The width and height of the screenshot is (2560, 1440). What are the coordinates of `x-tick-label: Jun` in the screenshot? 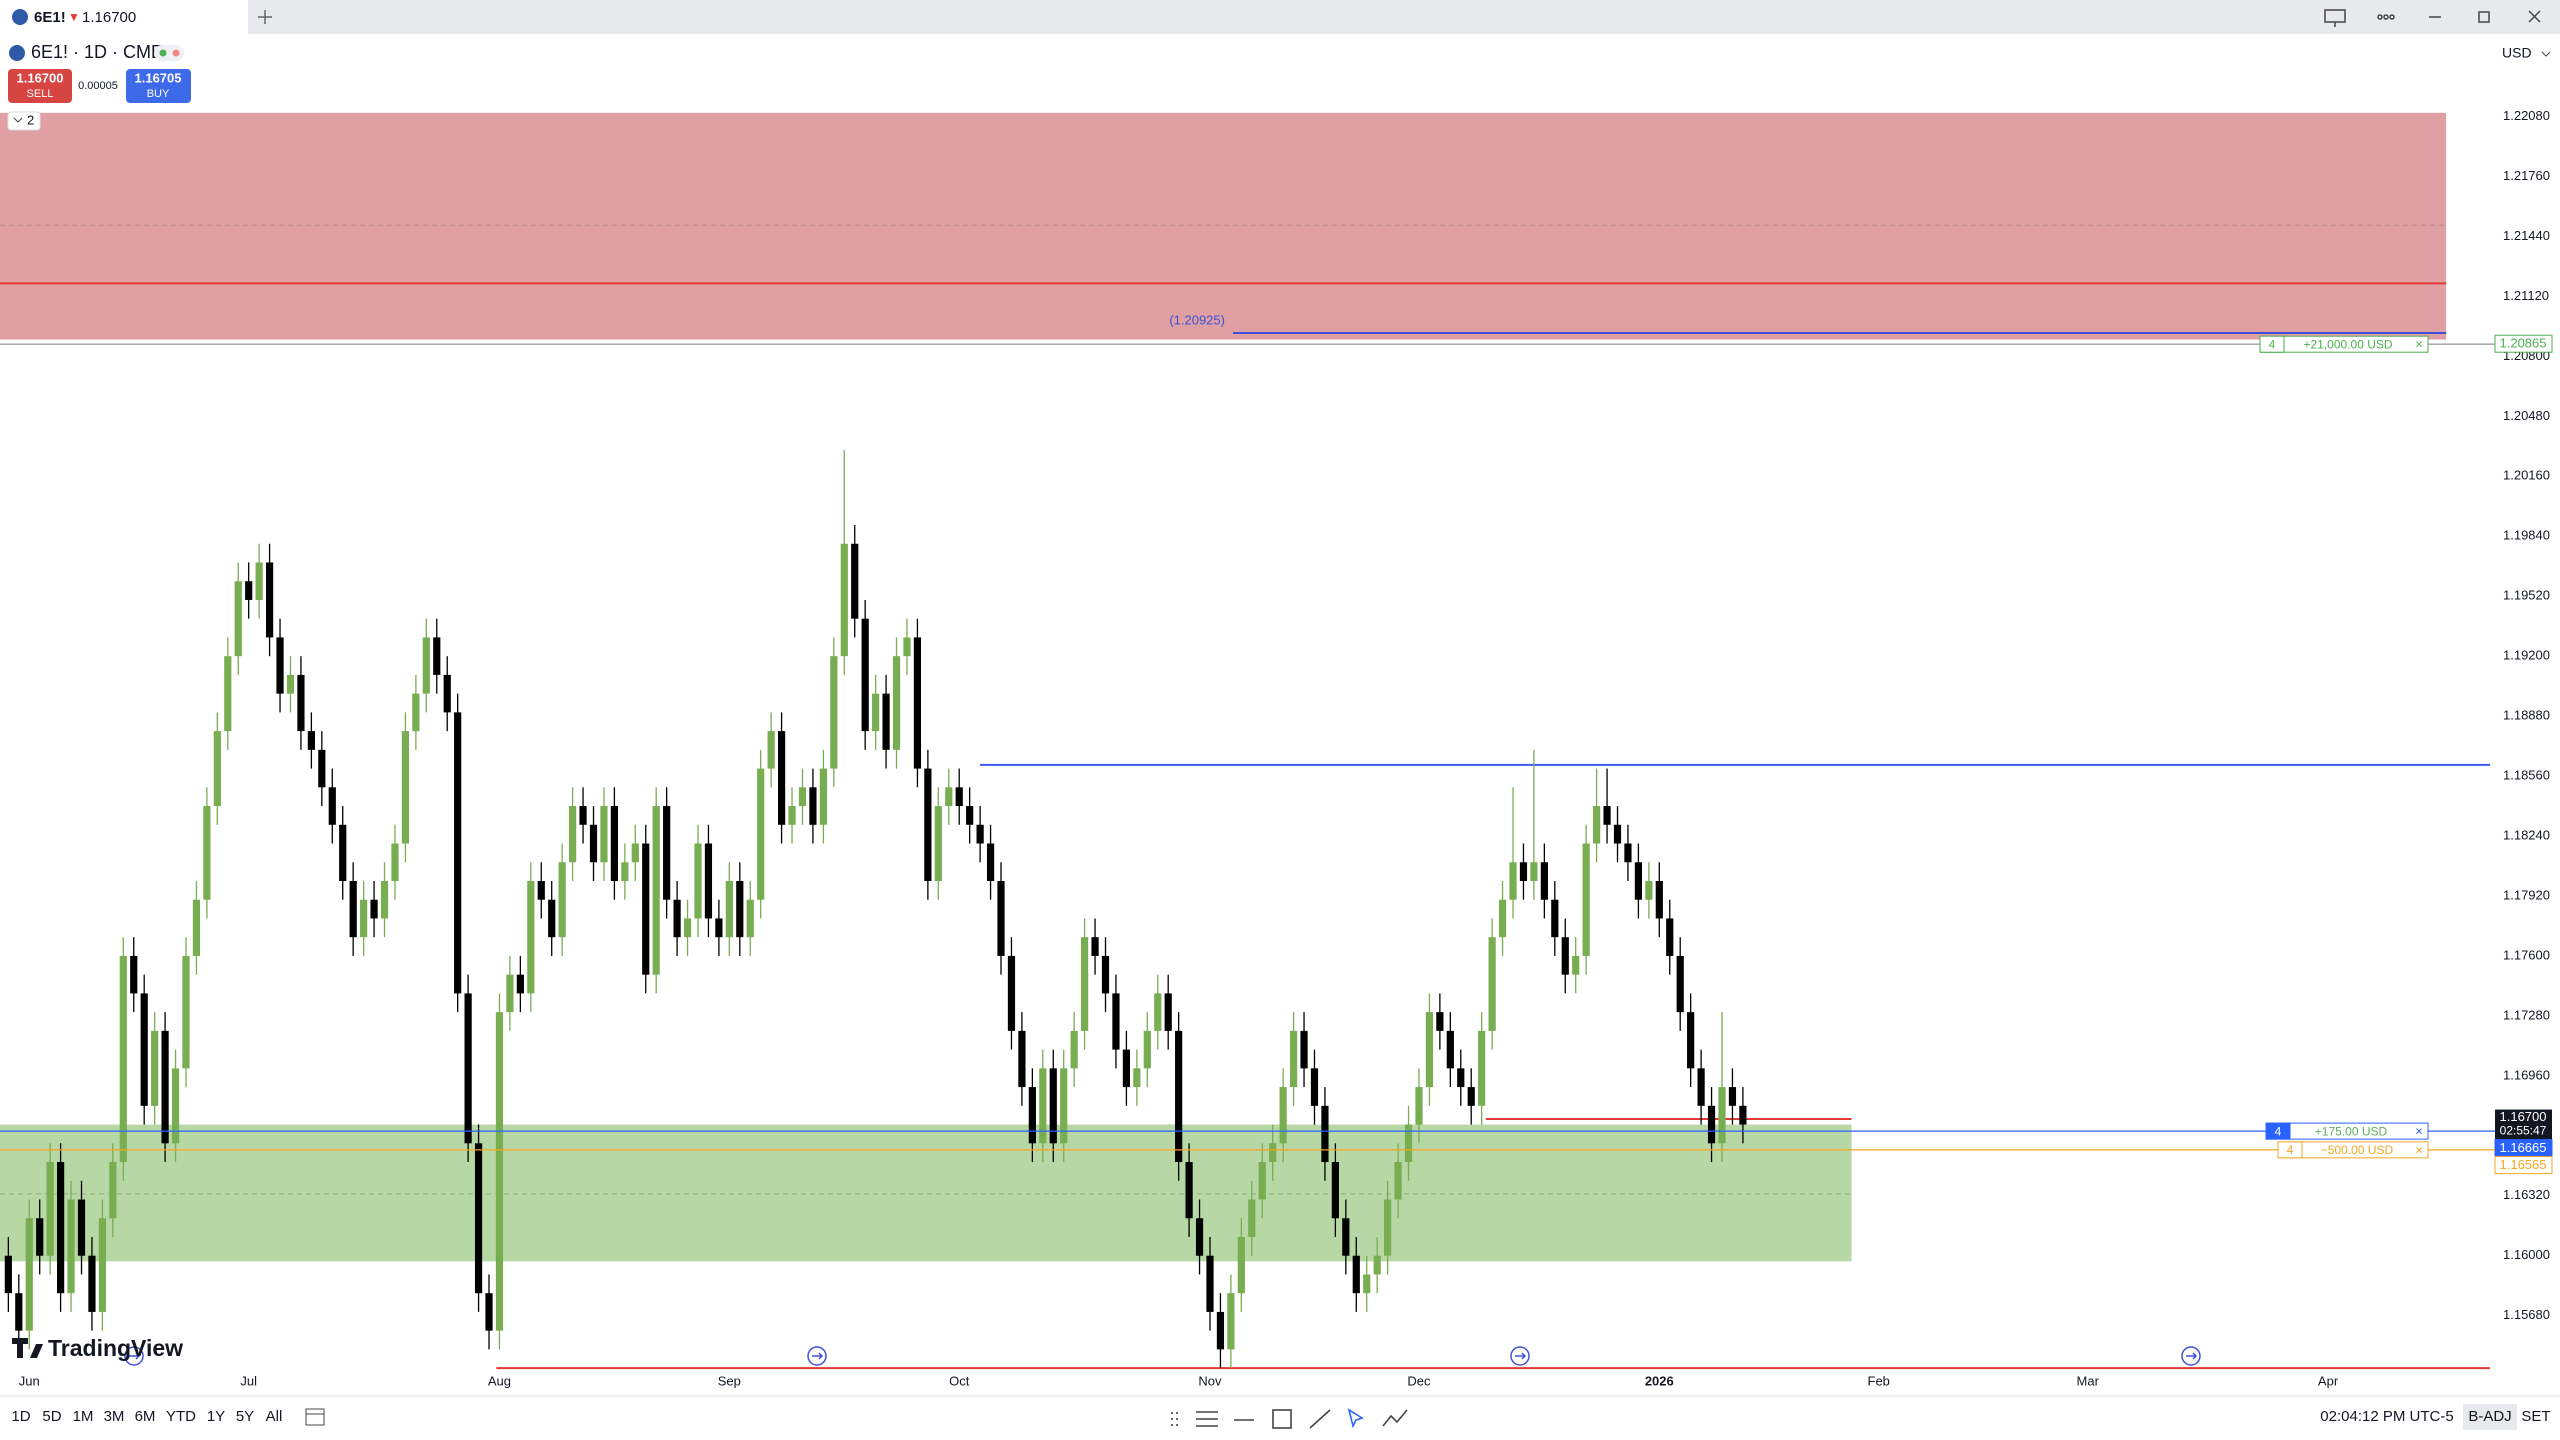 It's located at (29, 1380).